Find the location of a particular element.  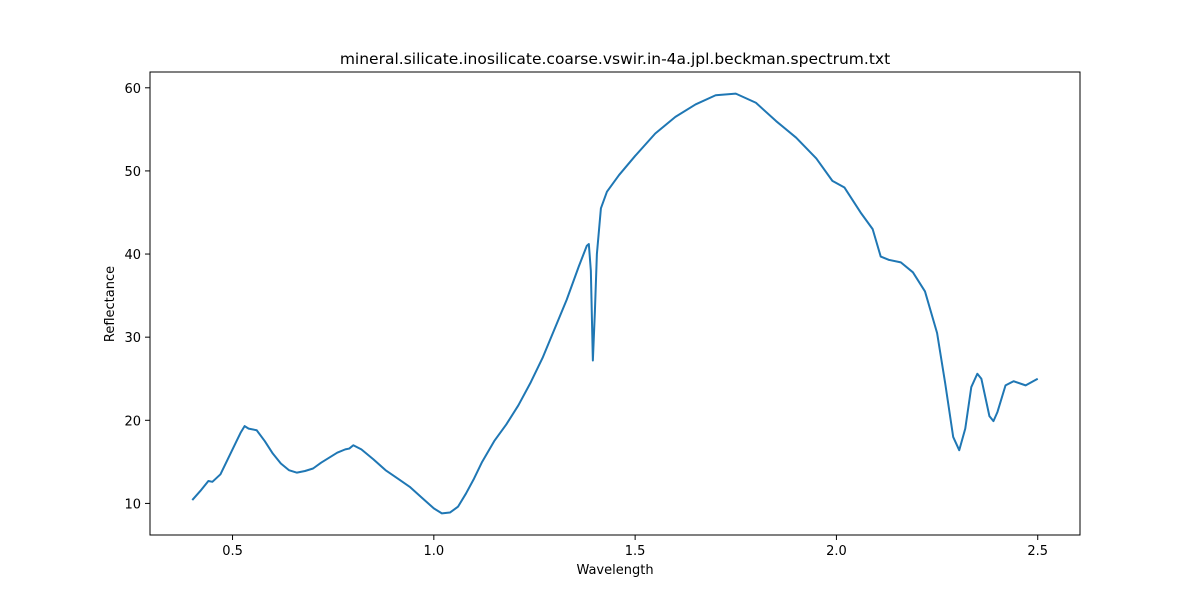

y-tick-label: 50 is located at coordinates (132, 172).